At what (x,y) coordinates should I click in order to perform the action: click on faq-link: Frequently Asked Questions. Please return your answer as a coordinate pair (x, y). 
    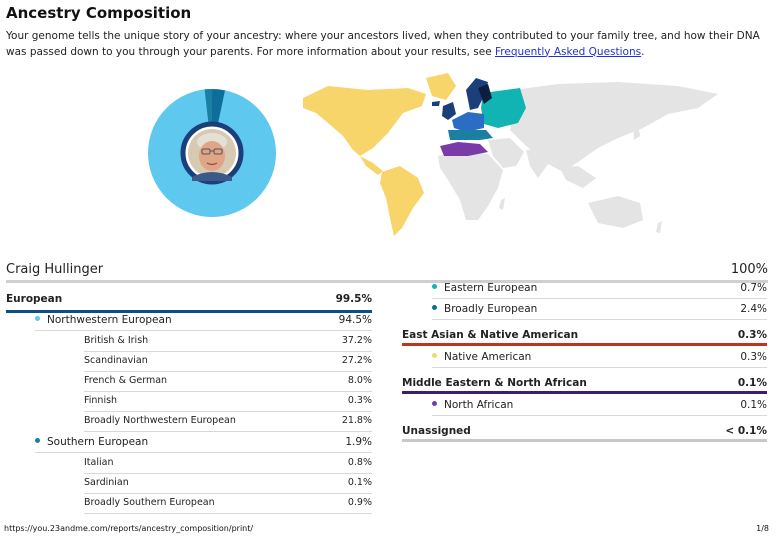
    Looking at the image, I should click on (568, 52).